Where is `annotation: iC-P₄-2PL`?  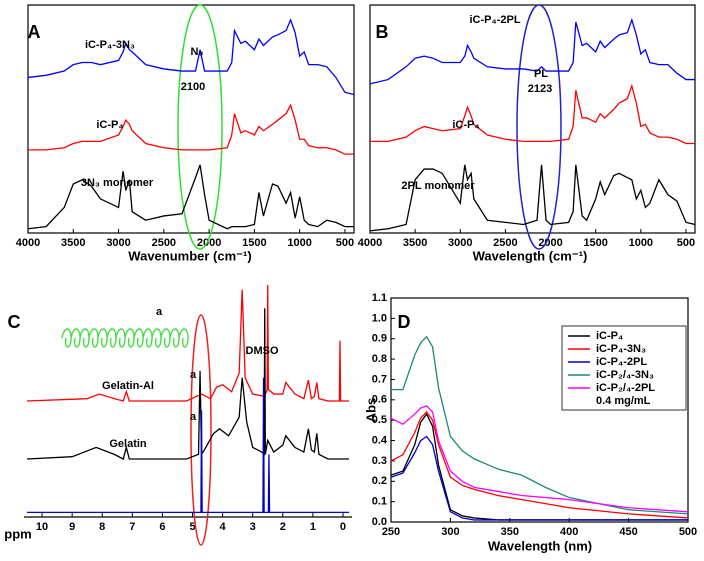 annotation: iC-P₄-2PL is located at coordinates (494, 20).